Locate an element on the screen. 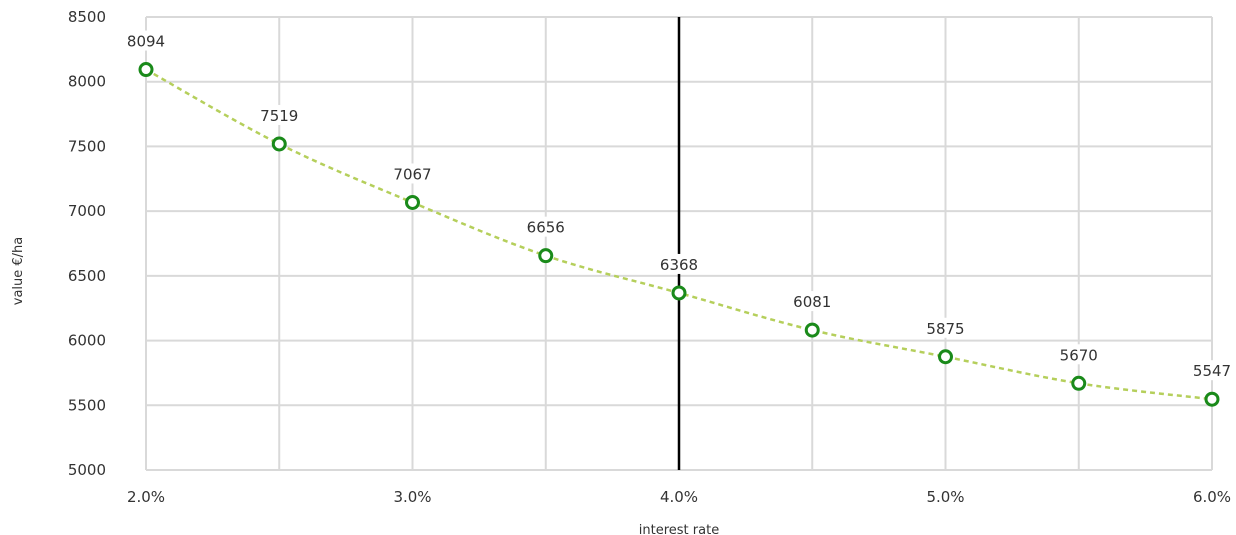  y-tick-label: 8000 is located at coordinates (87, 82).